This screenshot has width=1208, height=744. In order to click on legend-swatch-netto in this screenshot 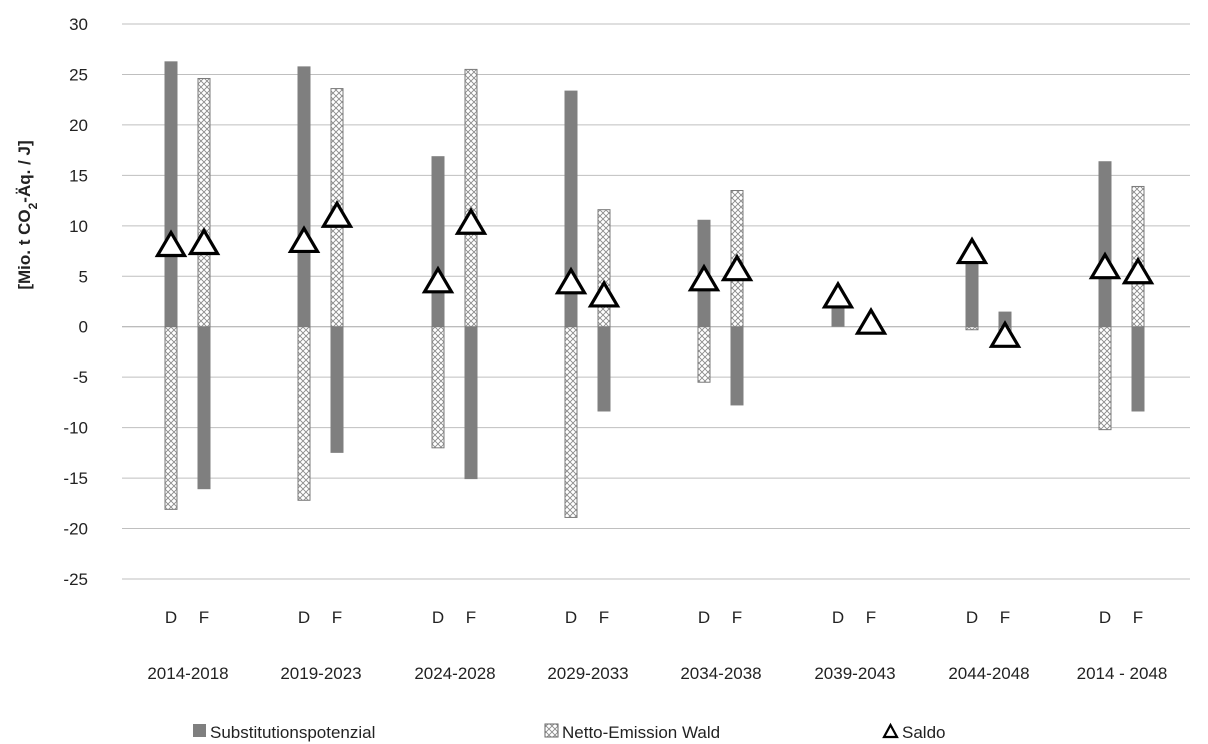, I will do `click(551, 730)`.